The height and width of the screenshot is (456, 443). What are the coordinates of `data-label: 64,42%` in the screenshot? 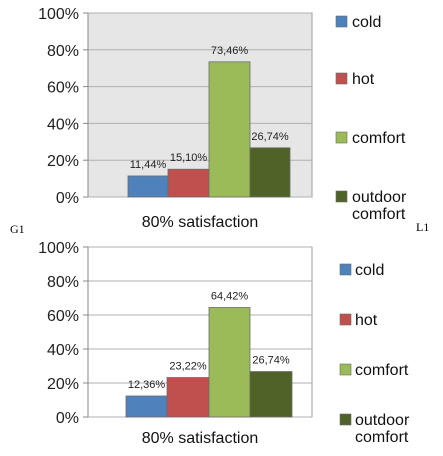 It's located at (230, 296).